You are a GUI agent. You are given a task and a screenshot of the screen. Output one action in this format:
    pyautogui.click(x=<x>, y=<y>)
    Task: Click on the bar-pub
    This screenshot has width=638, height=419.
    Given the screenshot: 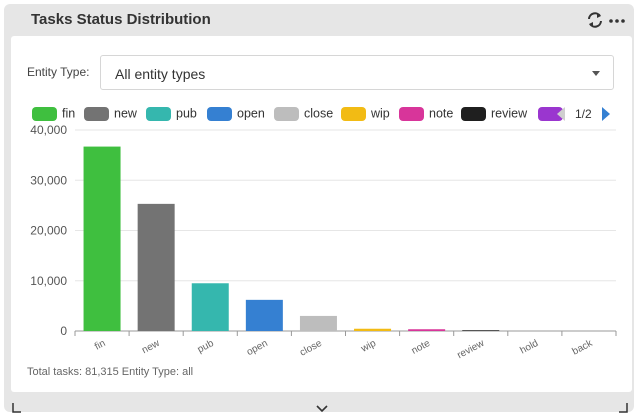 What is the action you would take?
    pyautogui.click(x=210, y=307)
    